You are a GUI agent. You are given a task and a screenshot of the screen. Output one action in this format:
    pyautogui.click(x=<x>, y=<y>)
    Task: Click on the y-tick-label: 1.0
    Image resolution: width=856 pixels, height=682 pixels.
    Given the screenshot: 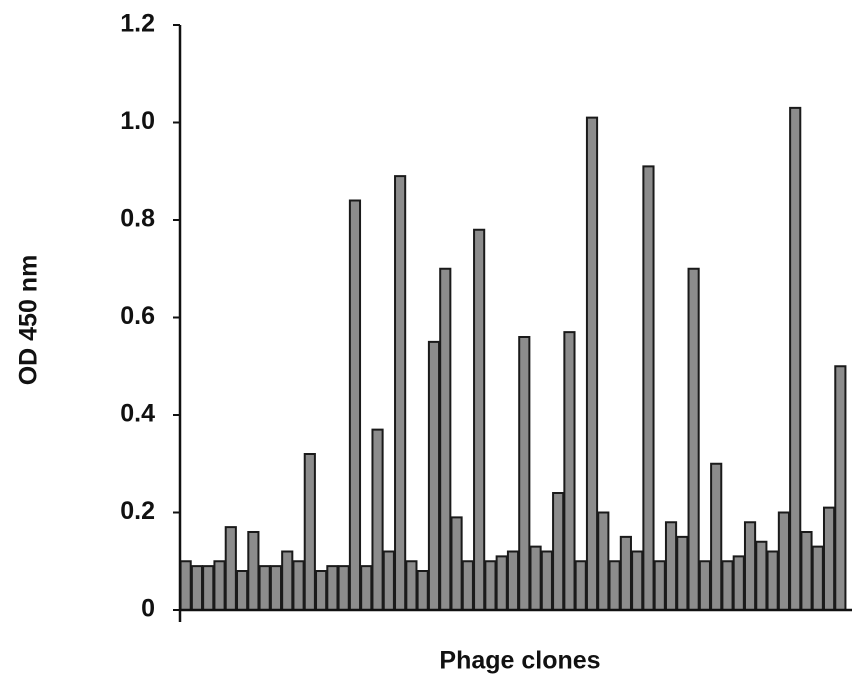 What is the action you would take?
    pyautogui.click(x=137, y=121)
    